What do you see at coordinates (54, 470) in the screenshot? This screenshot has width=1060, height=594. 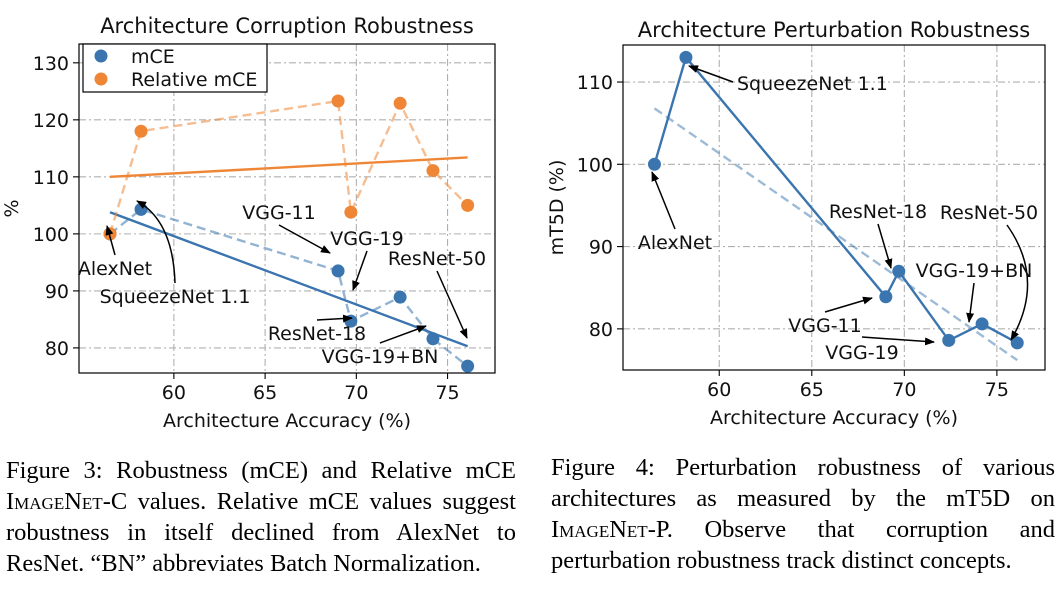 I see `caption-prefix: Figure 3:` at bounding box center [54, 470].